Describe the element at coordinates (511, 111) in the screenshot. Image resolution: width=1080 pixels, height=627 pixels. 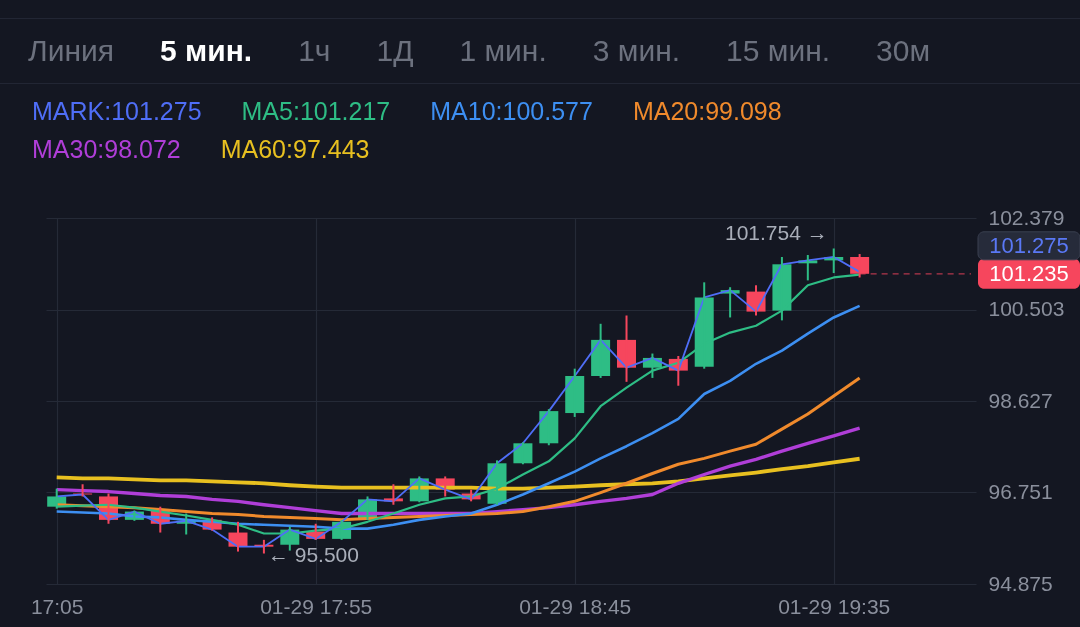
I see `text: MA10:100.577` at that location.